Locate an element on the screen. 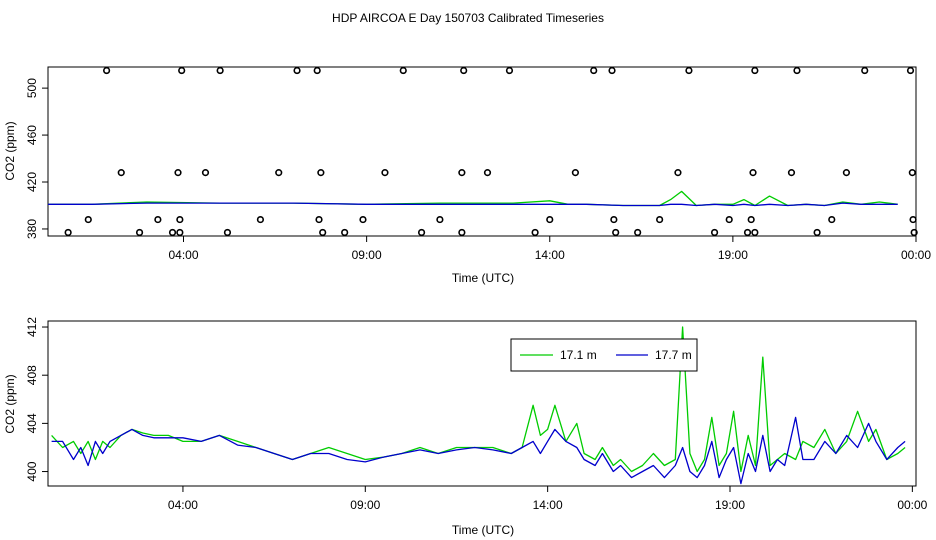 This screenshot has width=936, height=540. bottom-y-axis-label: CO2 (ppm) is located at coordinates (10, 403).